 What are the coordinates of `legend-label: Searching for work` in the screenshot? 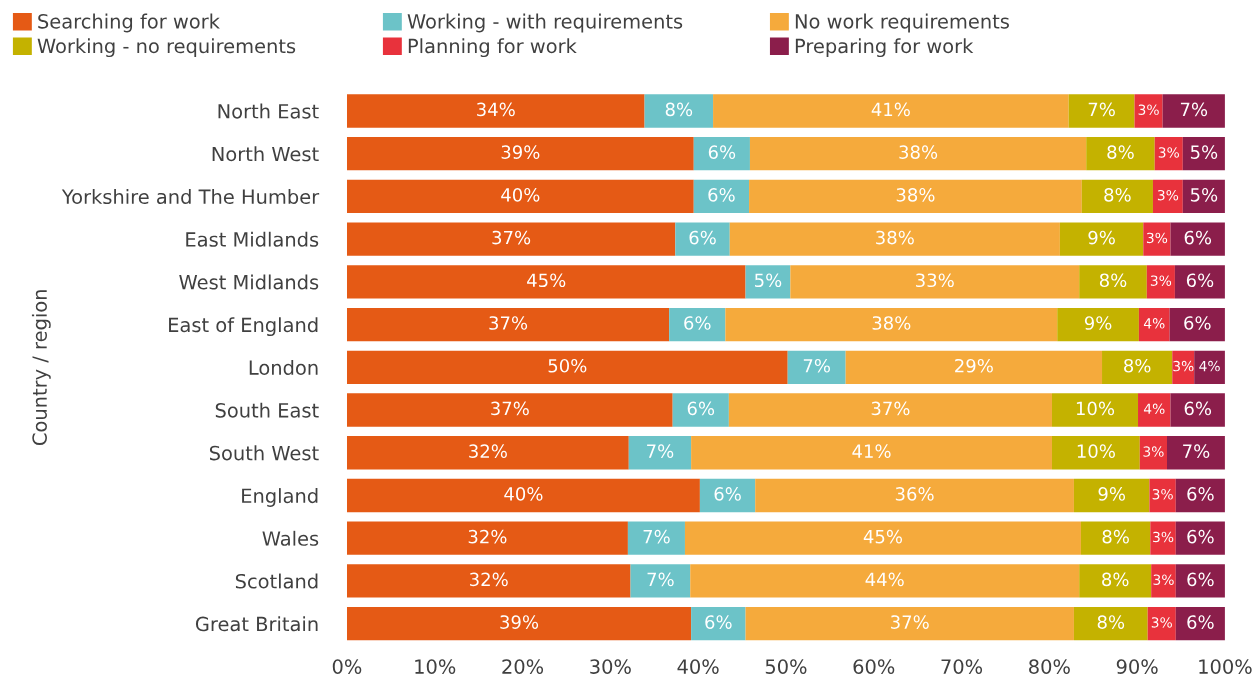 It's located at (129, 23).